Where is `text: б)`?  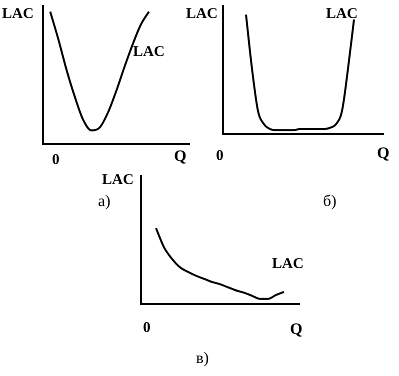 text: б) is located at coordinates (329, 202).